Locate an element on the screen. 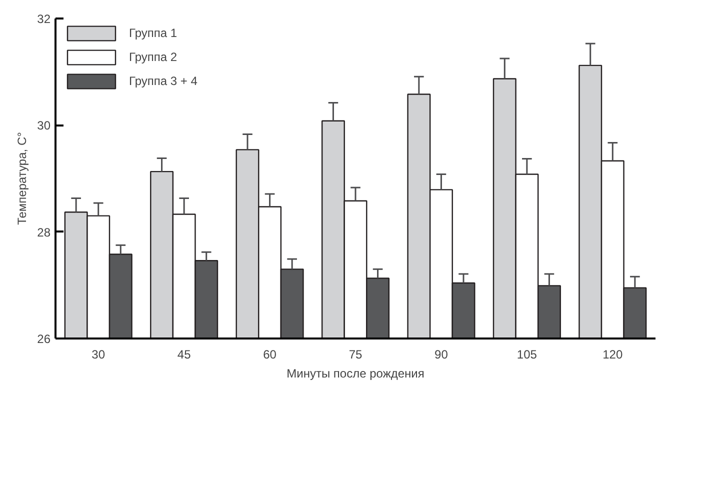 Image resolution: width=712 pixels, height=498 pixels. legend-label: Группа 2 is located at coordinates (153, 57).